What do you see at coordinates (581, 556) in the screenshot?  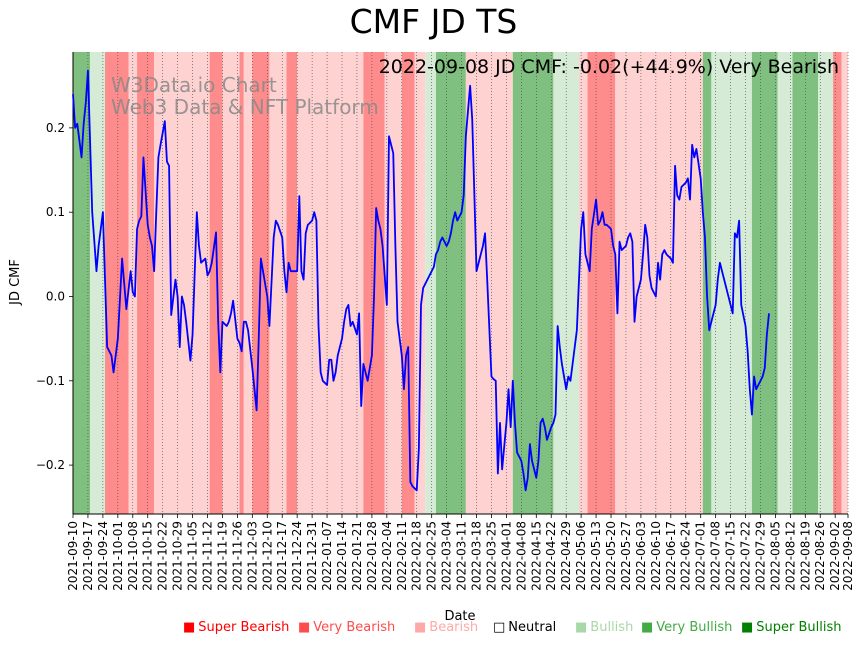 I see `x-tick-label-34: 2022-05-06` at bounding box center [581, 556].